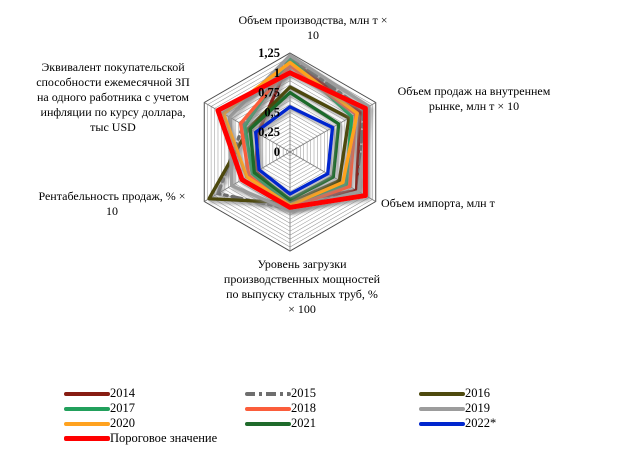  What do you see at coordinates (303, 393) in the screenshot?
I see `legend-label: 2015` at bounding box center [303, 393].